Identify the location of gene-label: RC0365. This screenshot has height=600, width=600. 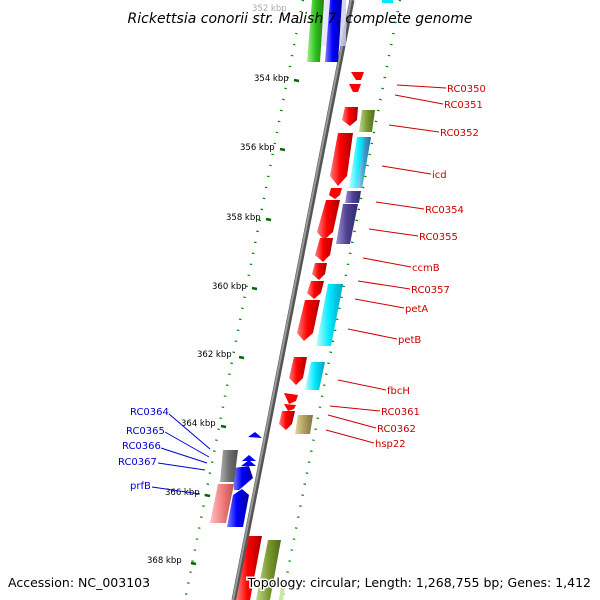
(145, 431).